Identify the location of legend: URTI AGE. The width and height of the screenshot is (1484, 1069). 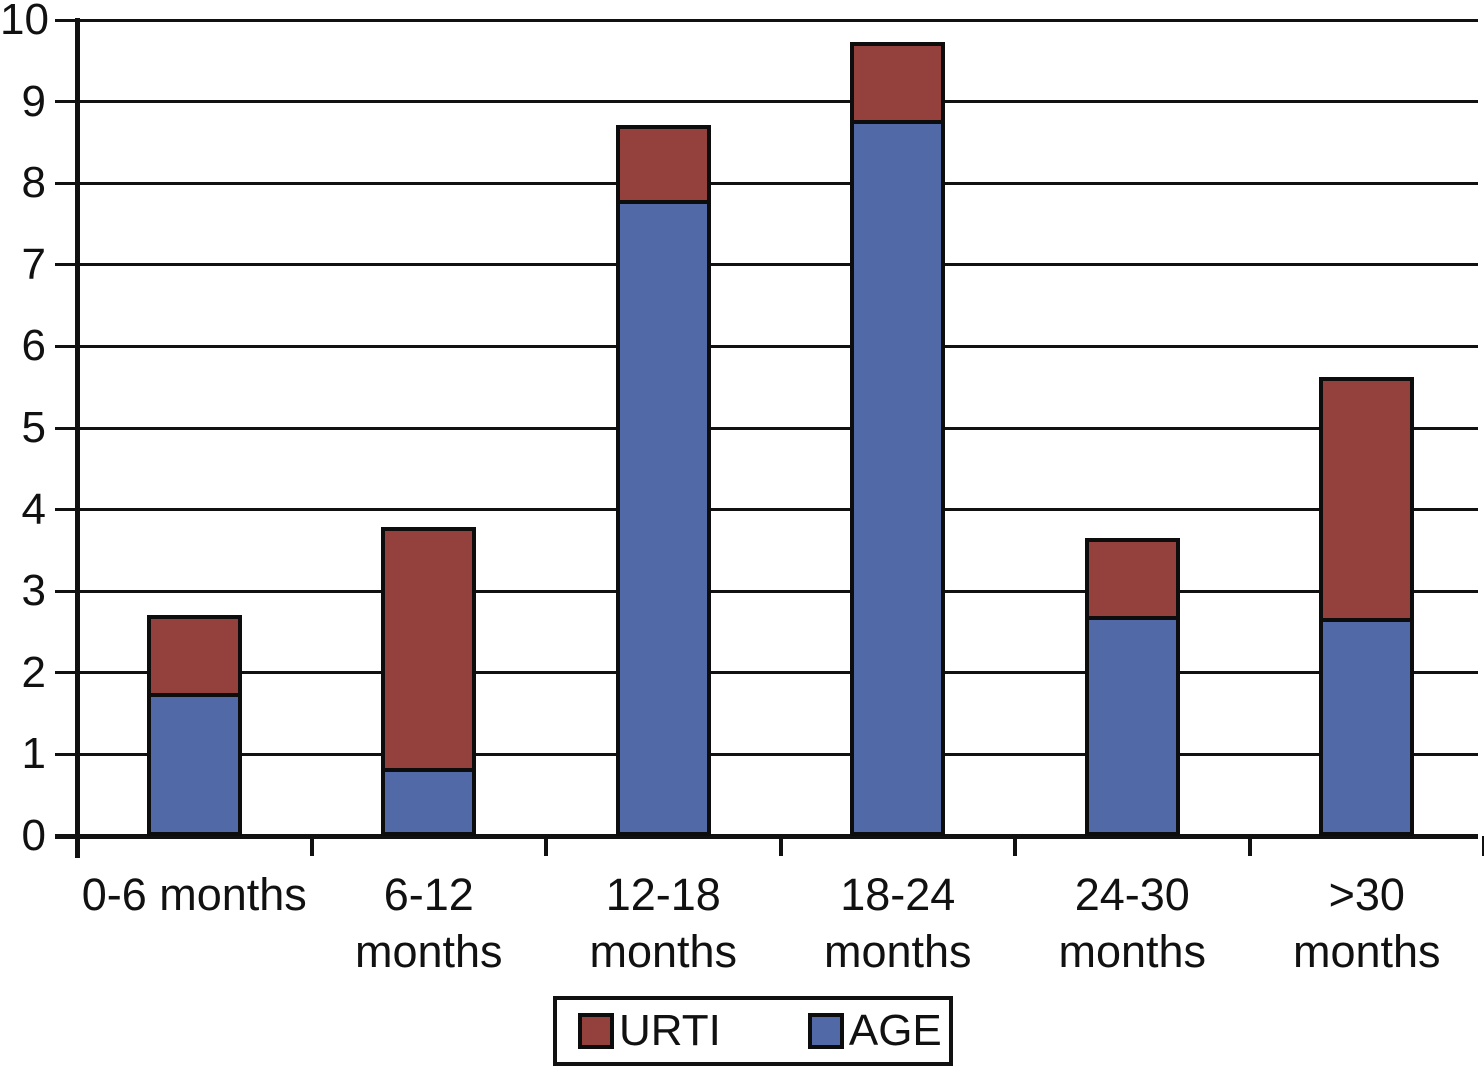
(753, 1031).